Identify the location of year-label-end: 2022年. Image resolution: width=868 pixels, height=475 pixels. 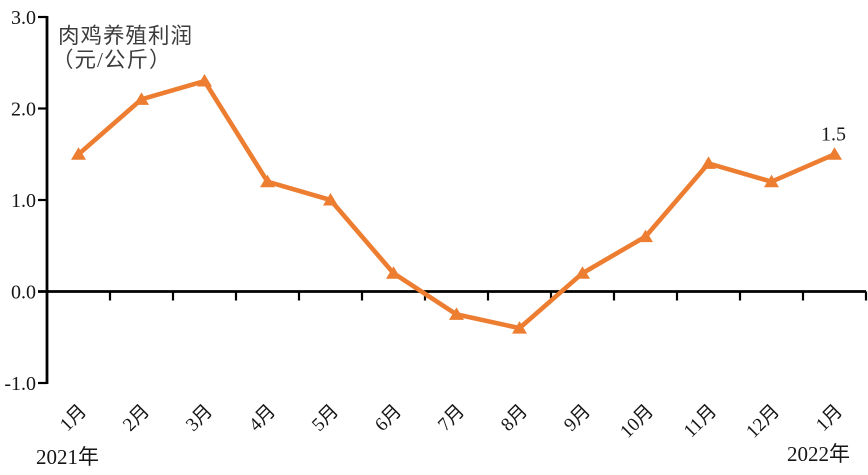
(818, 454).